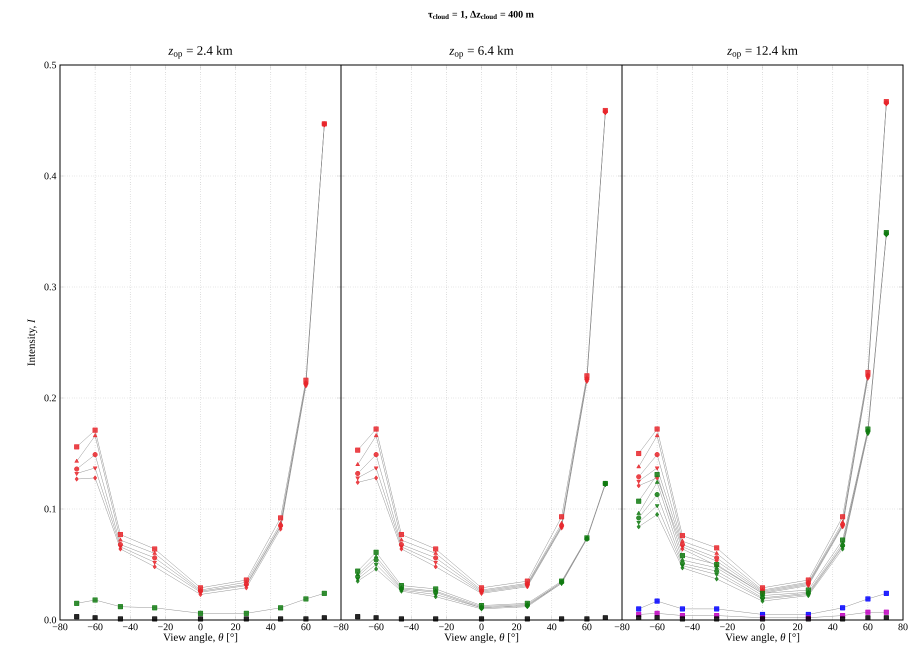 The image size is (910, 661). I want to click on text: τ$_{cloud}$ = 1, Δz$_{cloud}$ = 400 m, so click(481, 15).